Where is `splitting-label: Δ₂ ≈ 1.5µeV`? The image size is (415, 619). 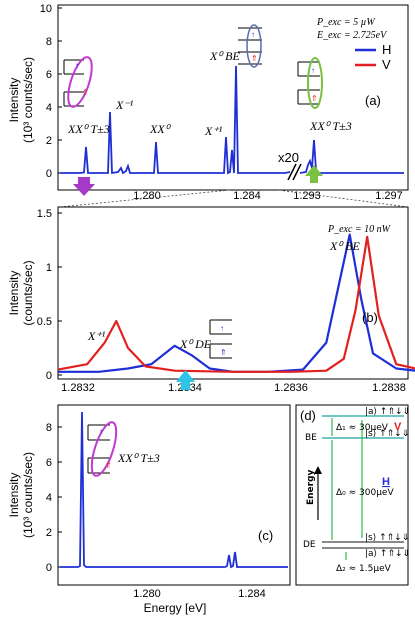 splitting-label: Δ₂ ≈ 1.5µeV is located at coordinates (364, 569).